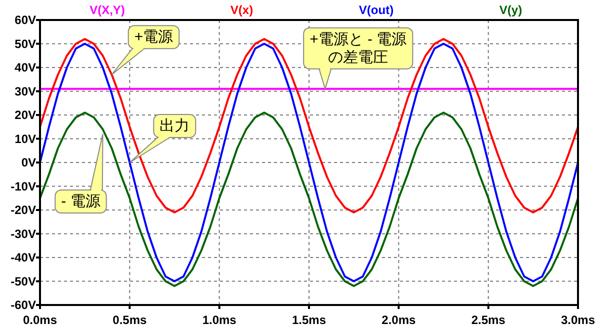  What do you see at coordinates (510, 10) in the screenshot?
I see `text: V(y)` at bounding box center [510, 10].